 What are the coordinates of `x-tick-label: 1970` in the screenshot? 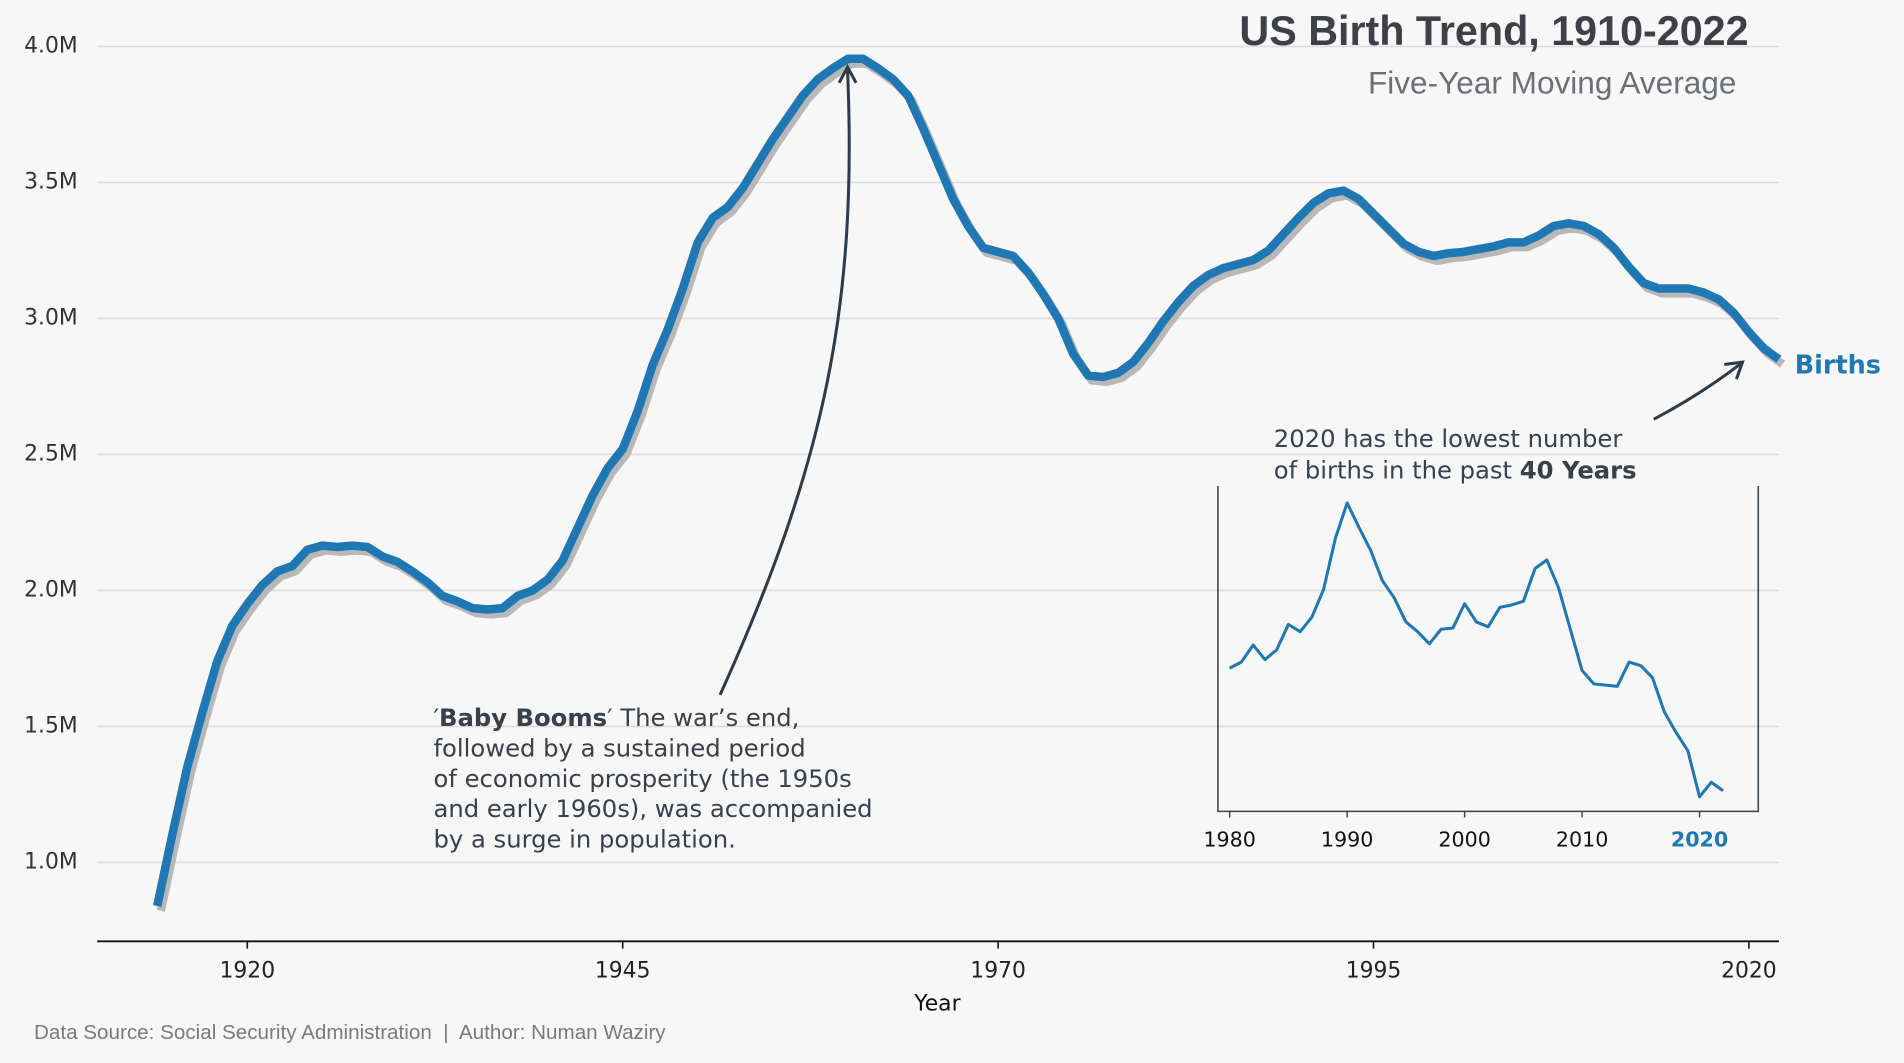 It's located at (998, 971).